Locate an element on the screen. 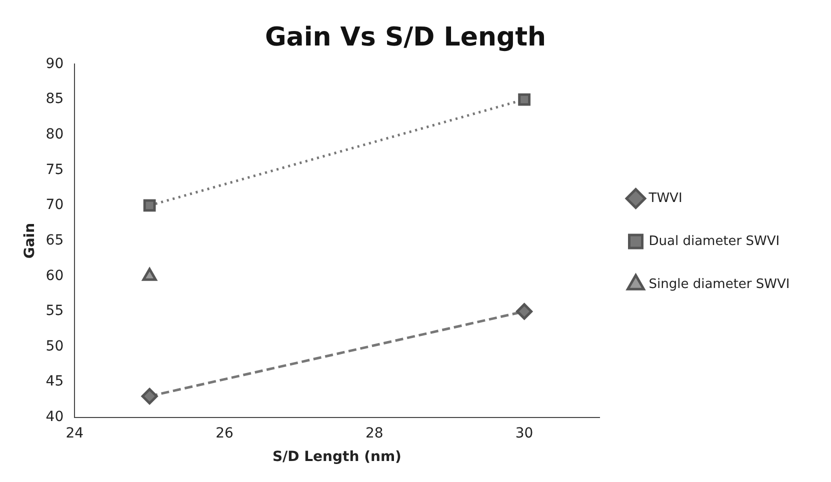  y-tick-label: 45 is located at coordinates (55, 382).